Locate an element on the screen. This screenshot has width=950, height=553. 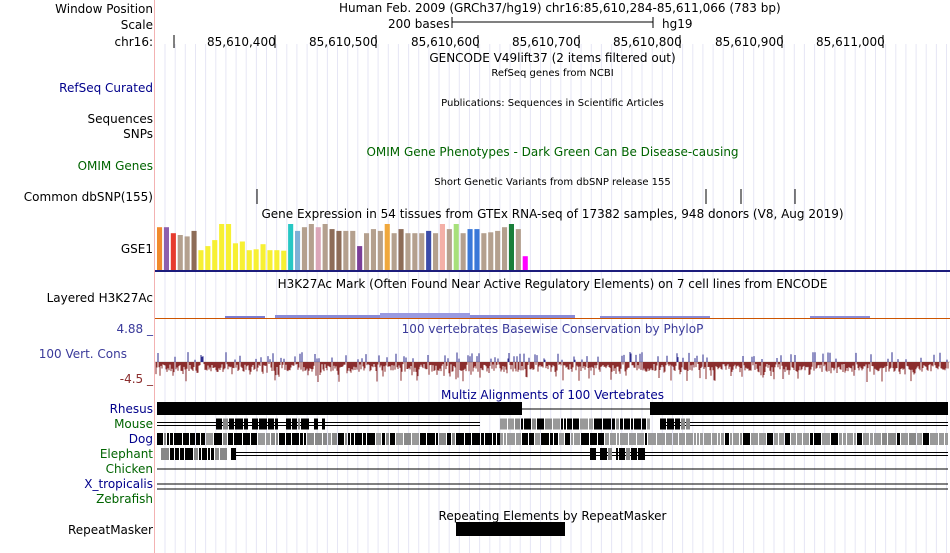
snps-track-label: SNPs is located at coordinates (138, 134).